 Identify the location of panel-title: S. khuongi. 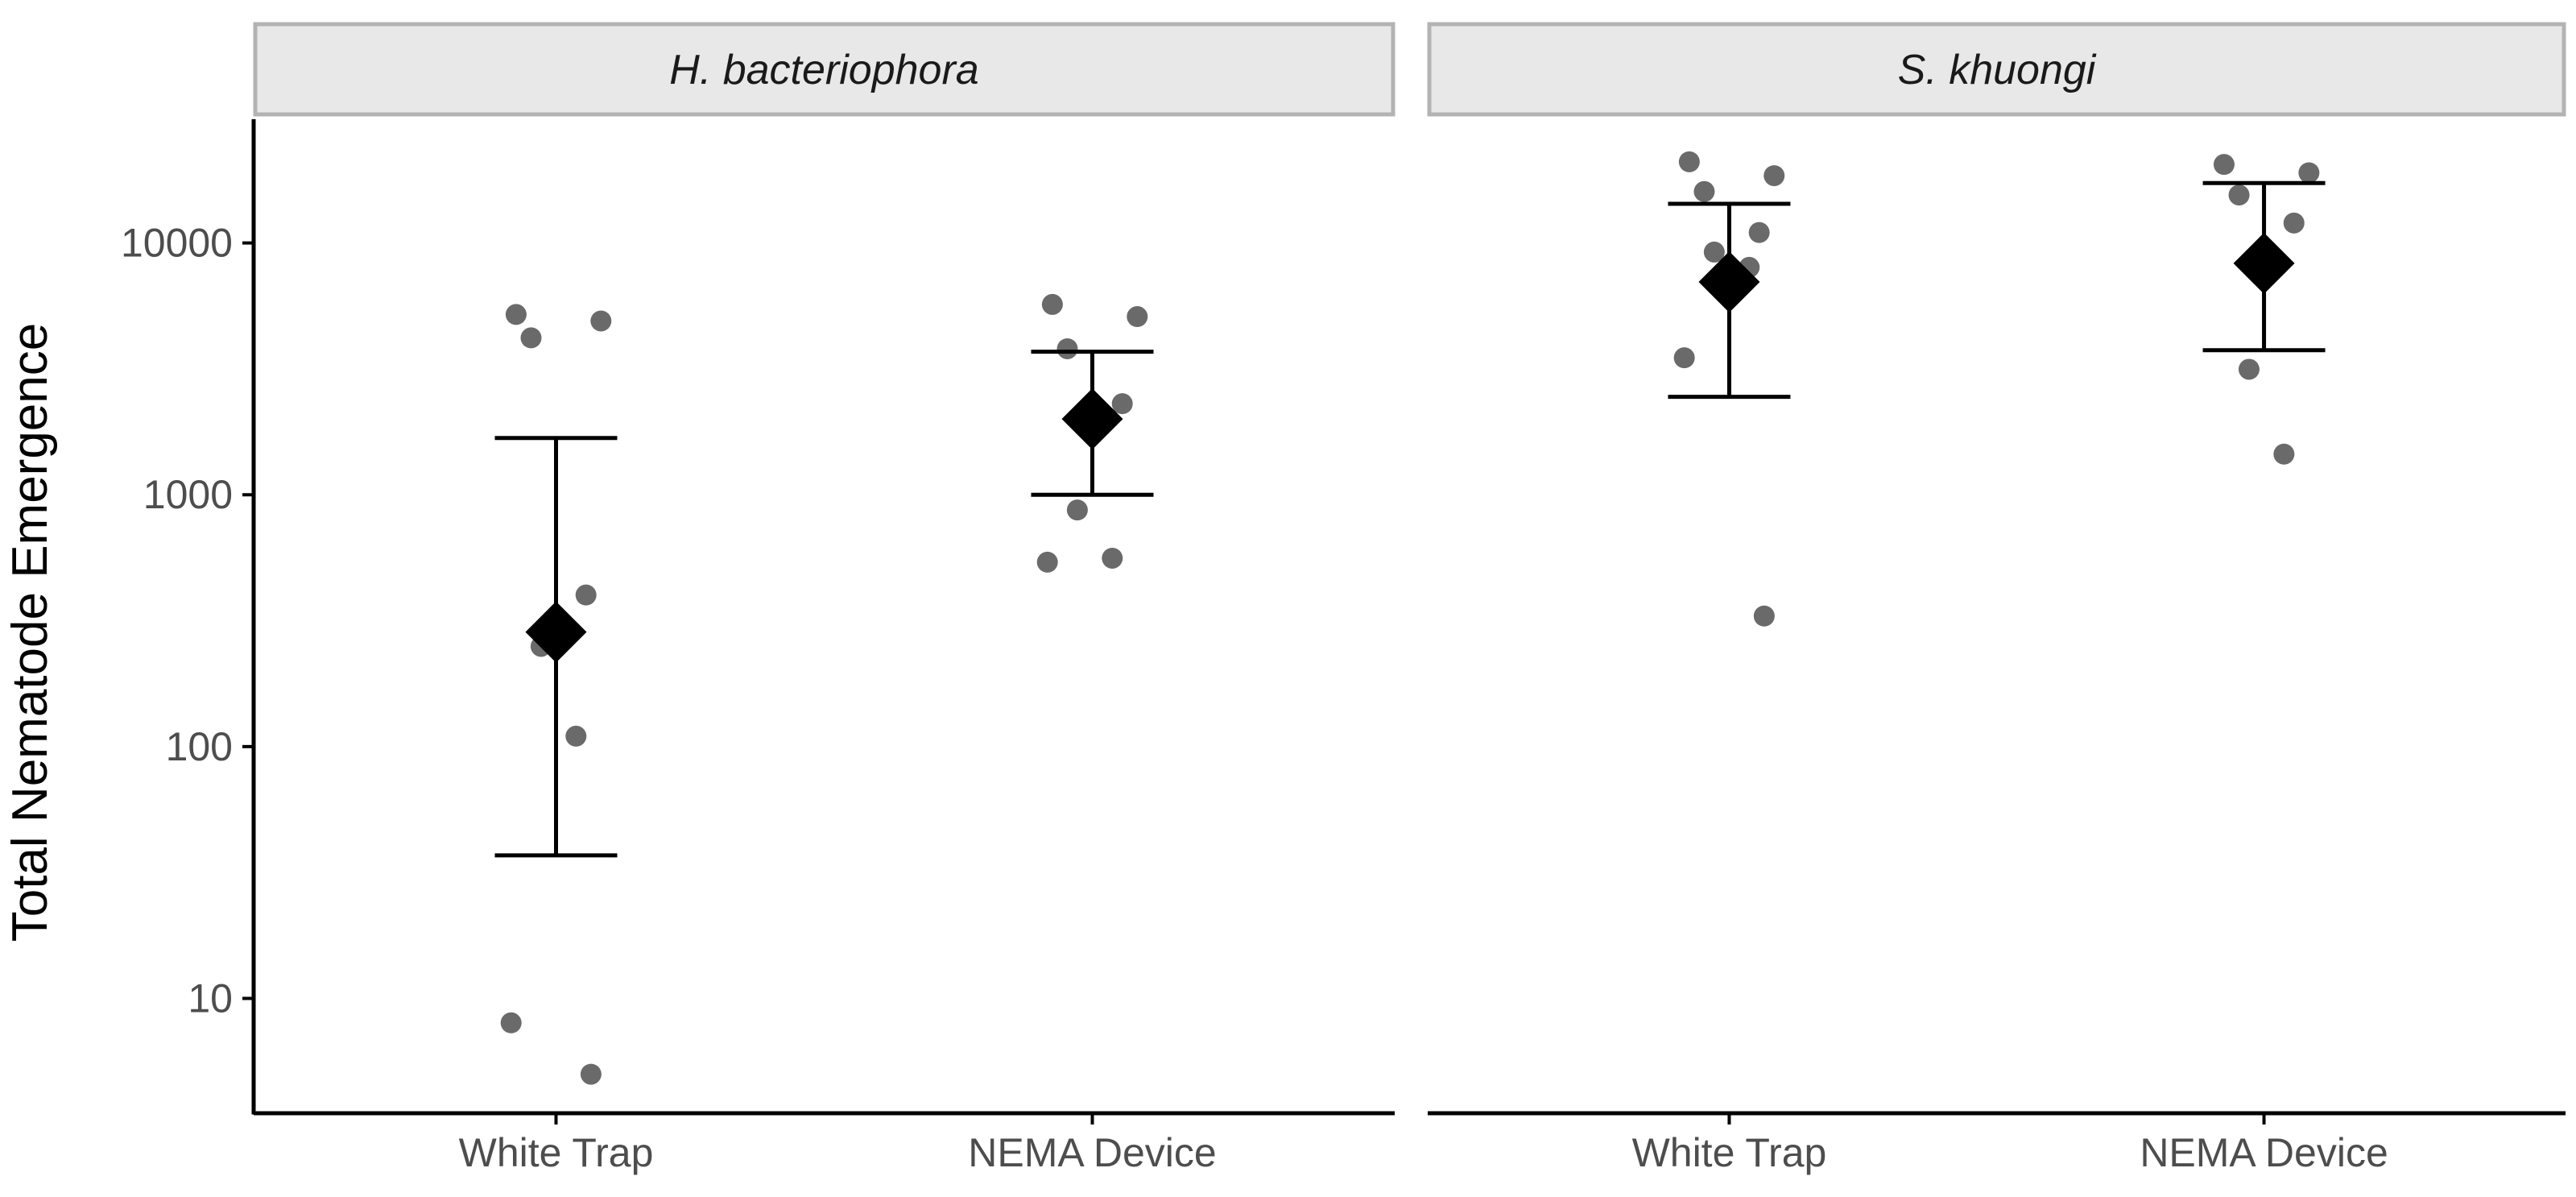
(1997, 70).